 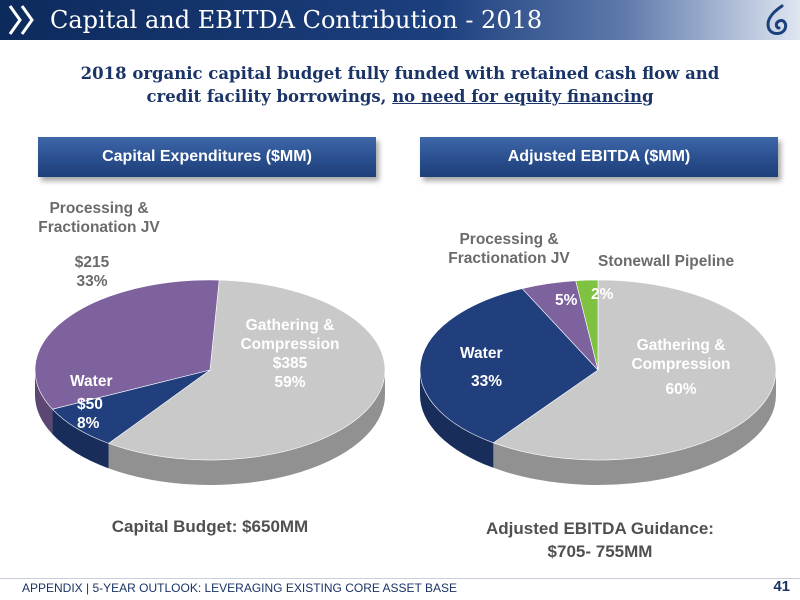 I want to click on capex-caption: Capital Budget: $650MM, so click(x=210, y=526).